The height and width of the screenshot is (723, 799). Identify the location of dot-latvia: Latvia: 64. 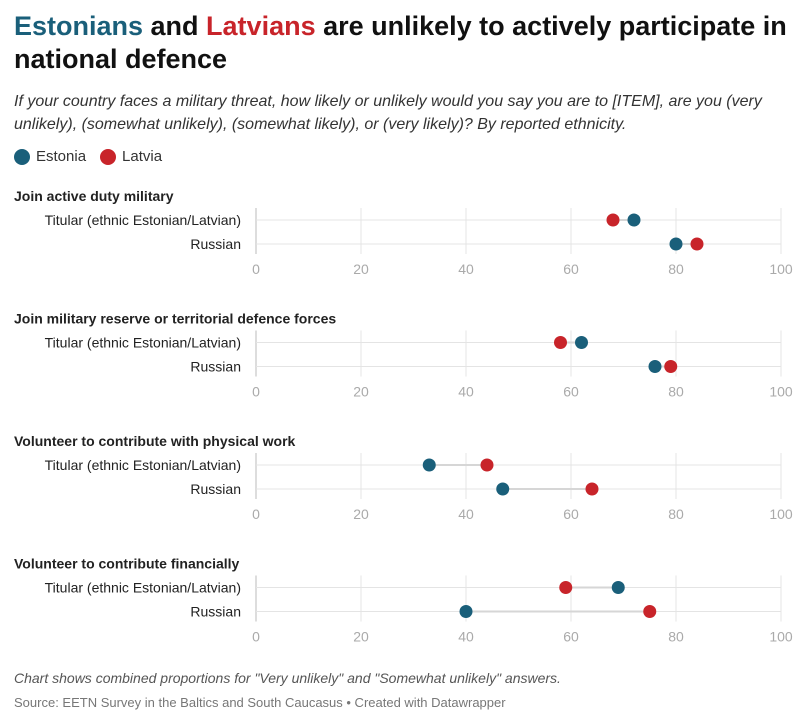
(592, 489).